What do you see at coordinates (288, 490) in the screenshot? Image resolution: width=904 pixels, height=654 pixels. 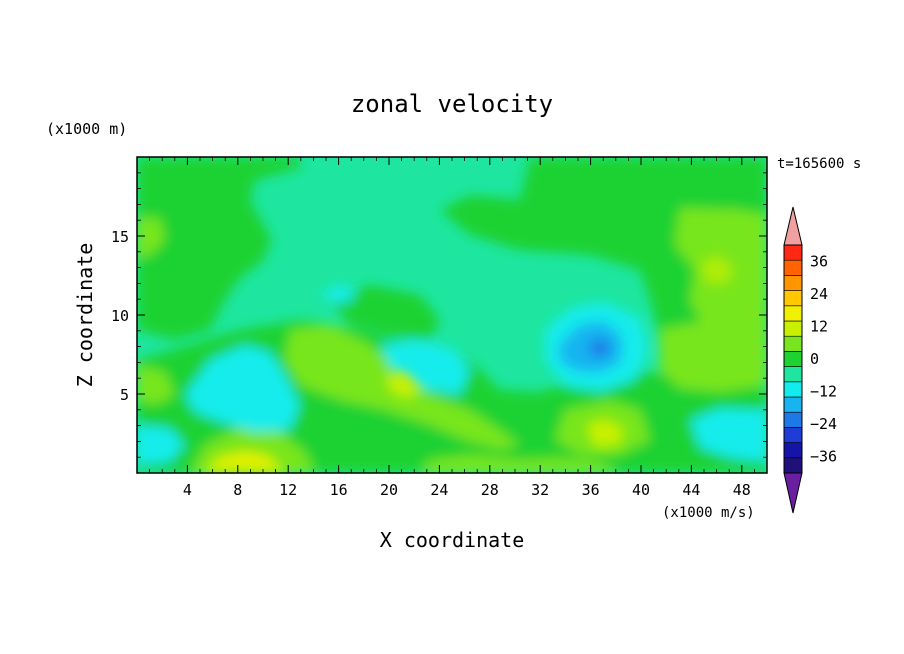 I see `x-tick-label: 12` at bounding box center [288, 490].